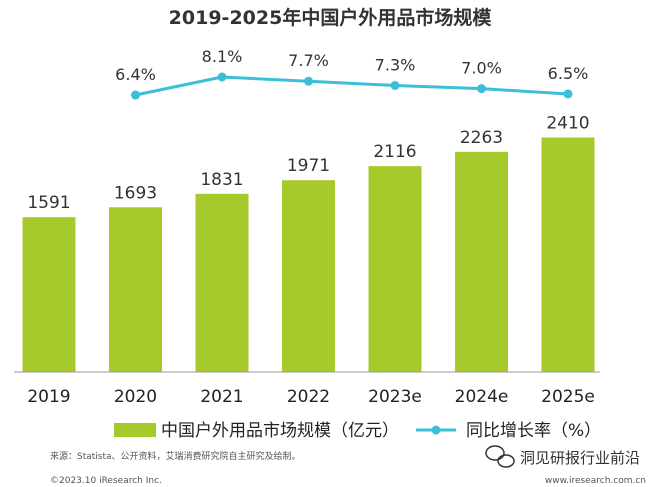 This screenshot has height=487, width=661. I want to click on growth-rate-point-2025e, so click(568, 94).